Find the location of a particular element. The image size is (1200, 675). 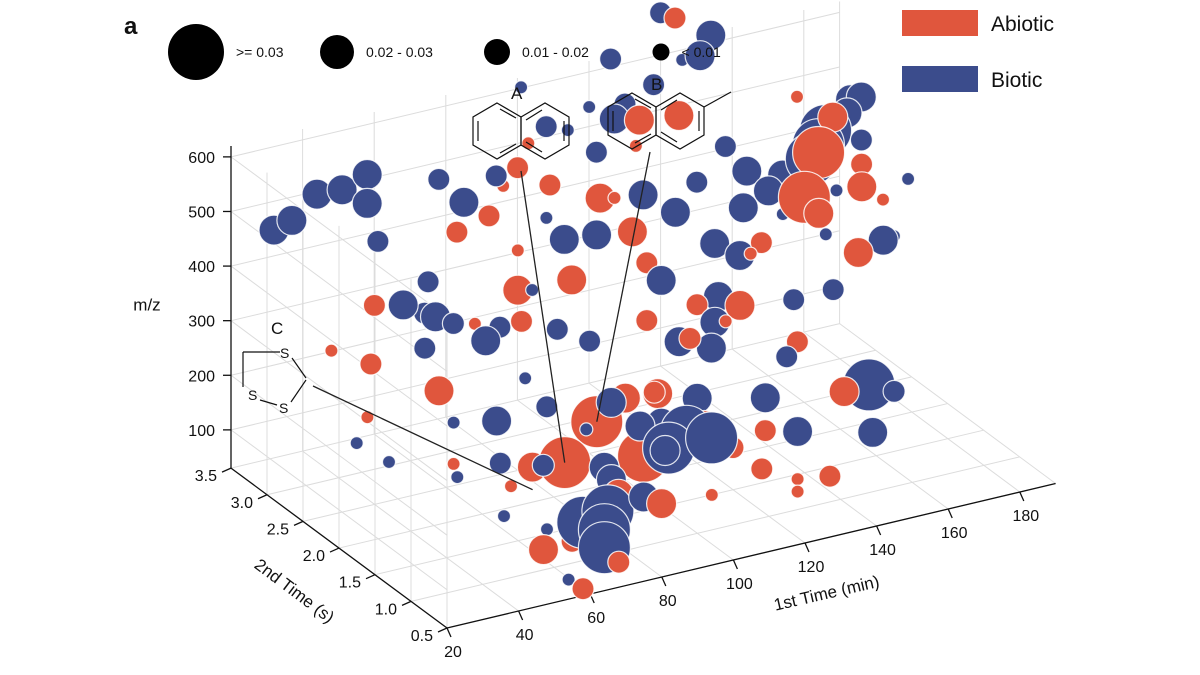

molecule-a-structure: A is located at coordinates (521, 122).